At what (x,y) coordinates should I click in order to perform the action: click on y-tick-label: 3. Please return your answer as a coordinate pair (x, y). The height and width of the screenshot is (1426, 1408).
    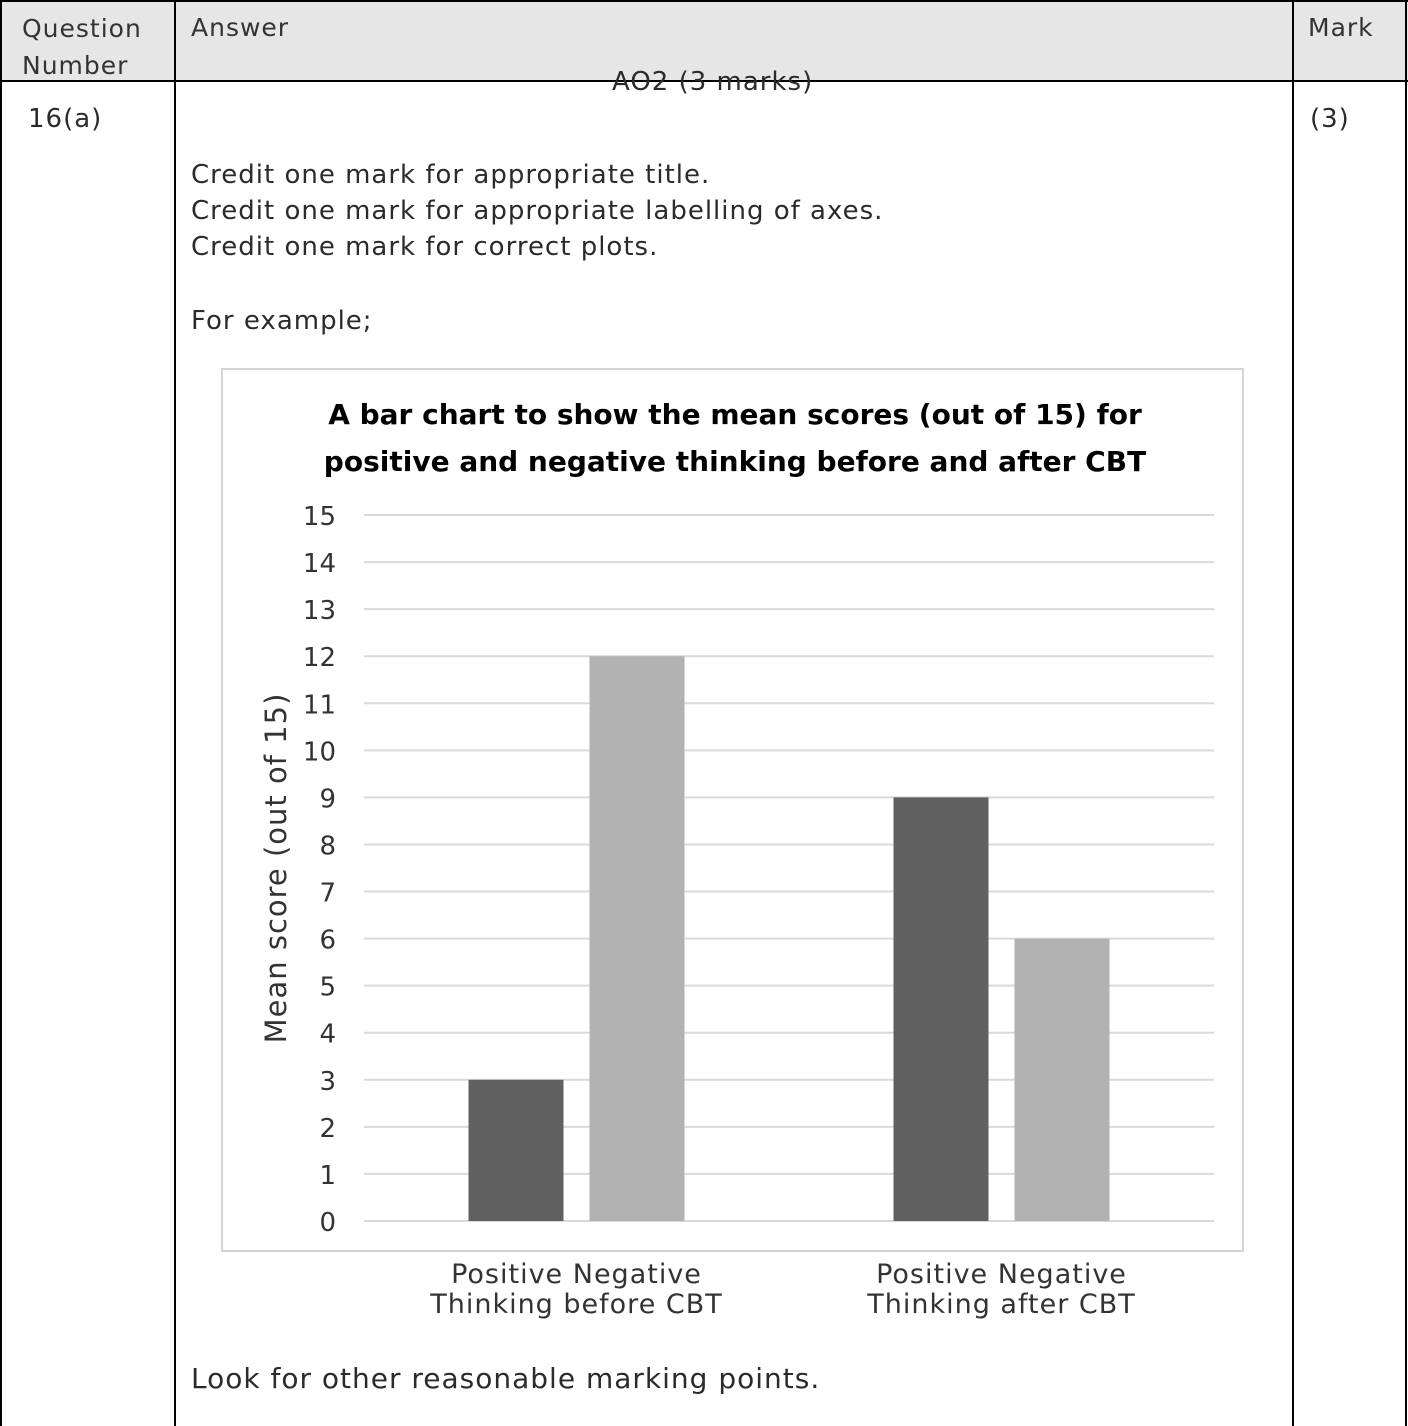
    Looking at the image, I should click on (327, 1082).